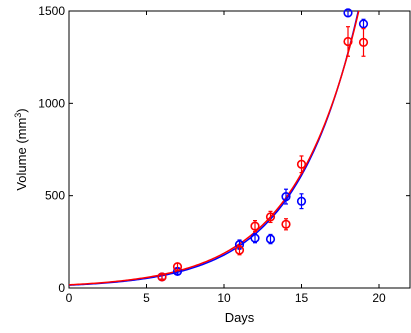 This screenshot has height=333, width=411. I want to click on y-axis-label: Volume (mm3), so click(21, 149).